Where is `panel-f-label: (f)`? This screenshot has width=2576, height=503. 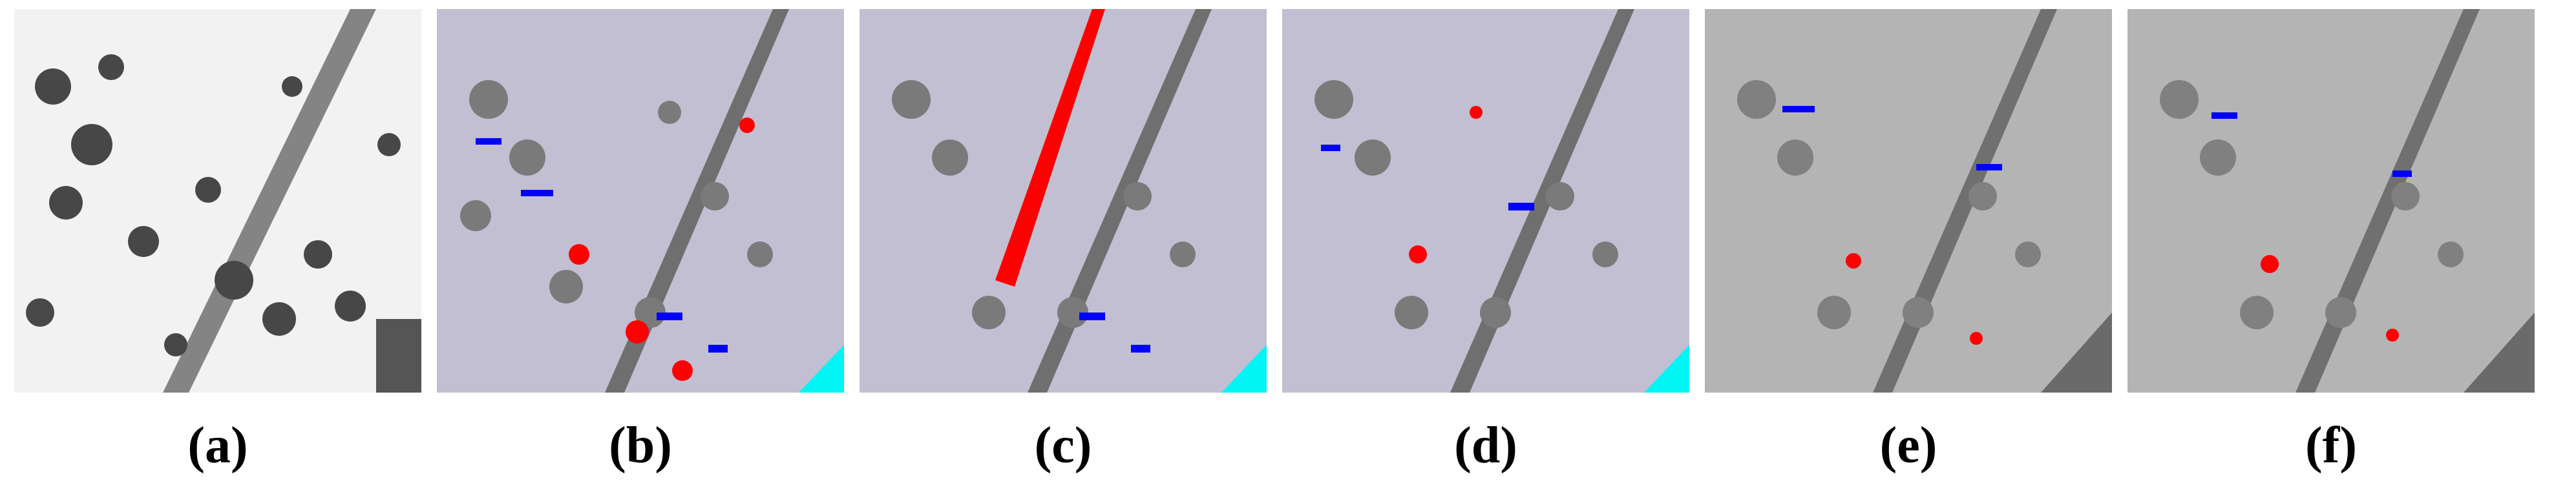
panel-f-label: (f) is located at coordinates (2331, 445).